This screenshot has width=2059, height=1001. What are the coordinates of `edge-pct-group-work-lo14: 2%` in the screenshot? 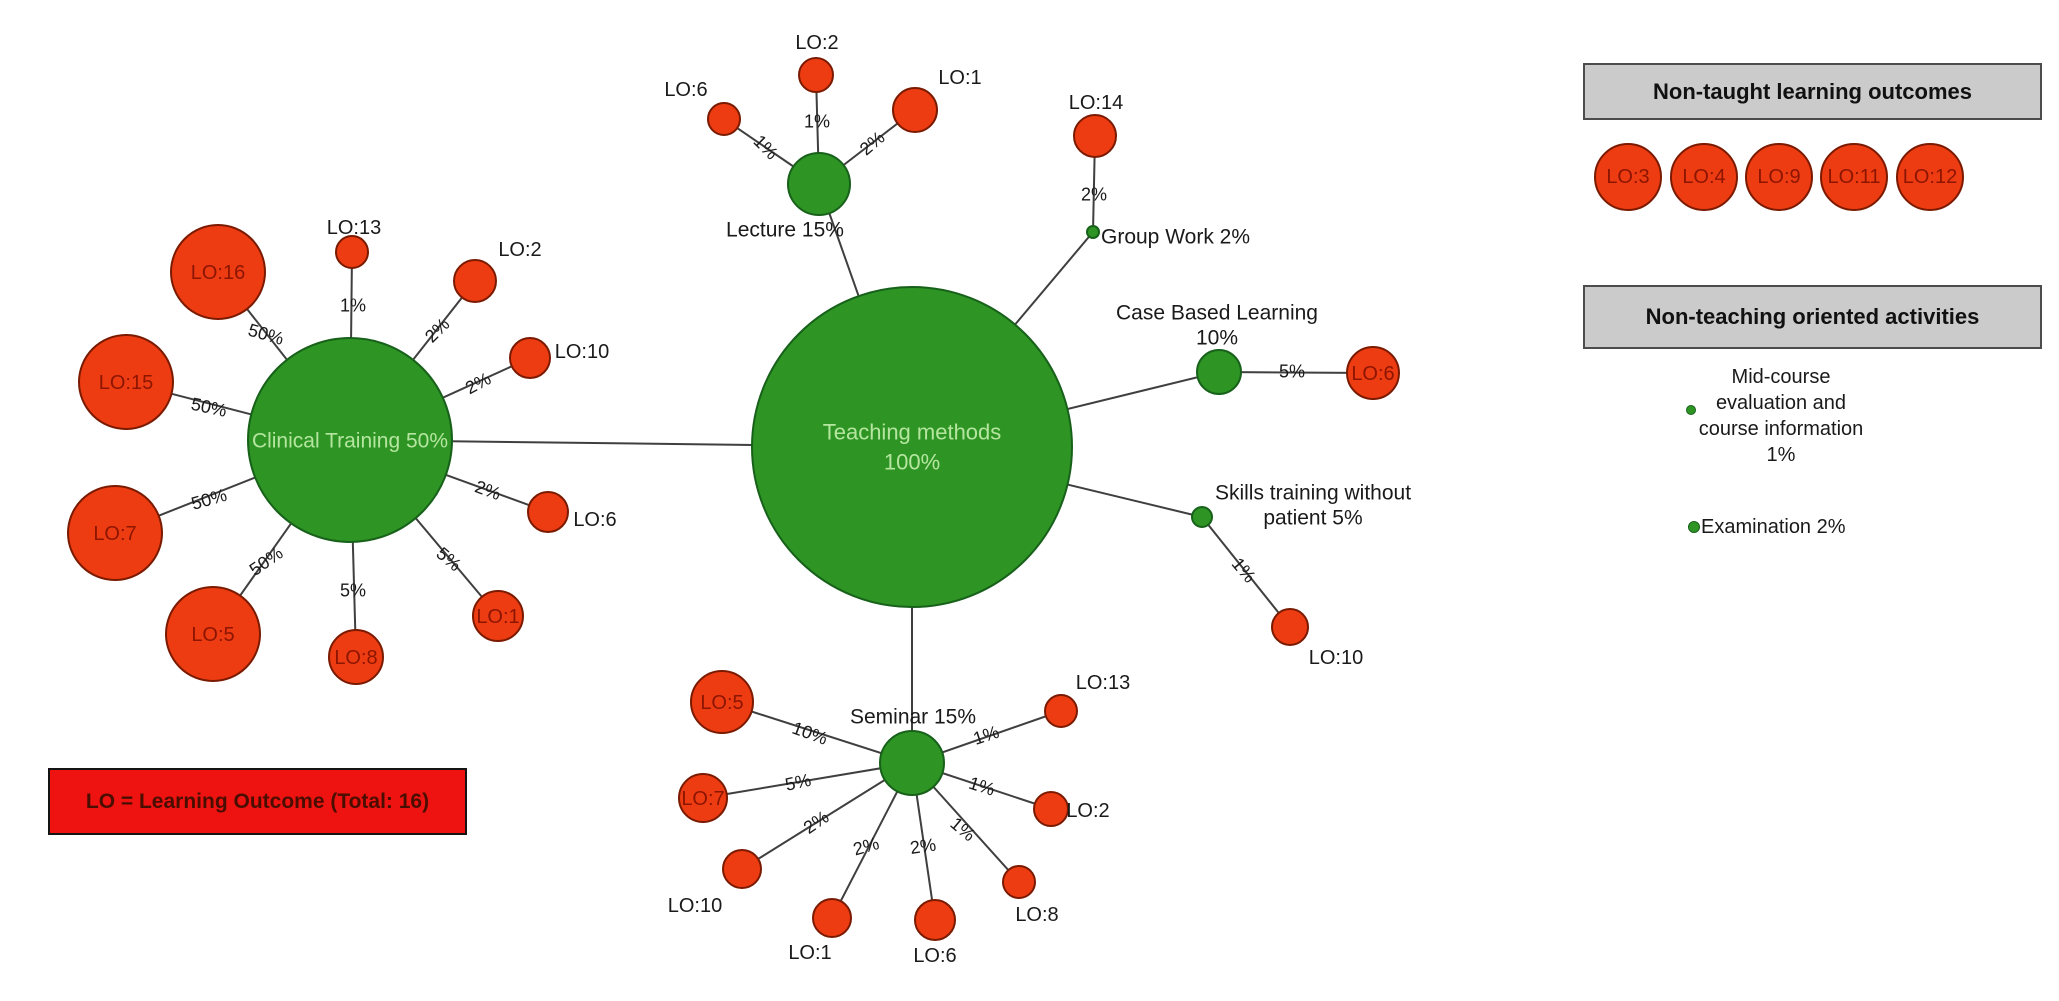 It's located at (1094, 194).